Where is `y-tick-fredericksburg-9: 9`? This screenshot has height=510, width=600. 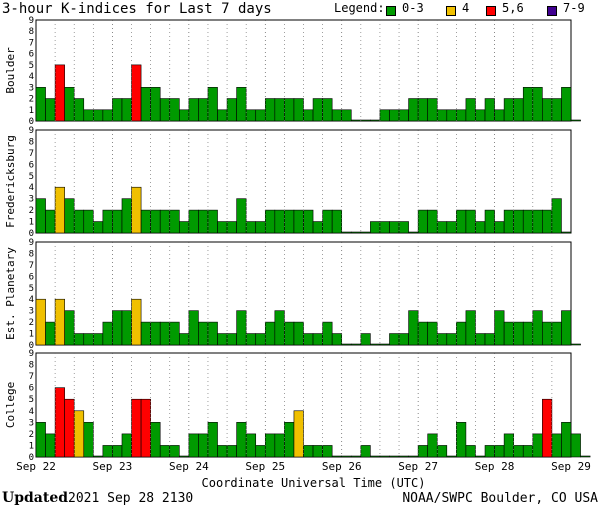 y-tick-fredericksburg-9: 9 is located at coordinates (31, 131).